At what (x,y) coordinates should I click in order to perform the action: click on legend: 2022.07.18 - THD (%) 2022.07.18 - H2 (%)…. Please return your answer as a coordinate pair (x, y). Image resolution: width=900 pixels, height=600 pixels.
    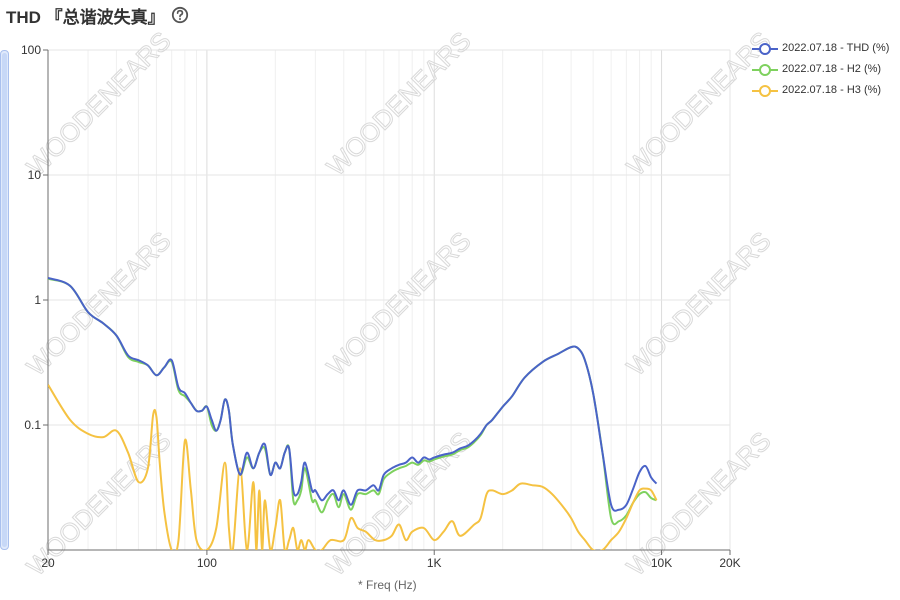
    Looking at the image, I should click on (826, 73).